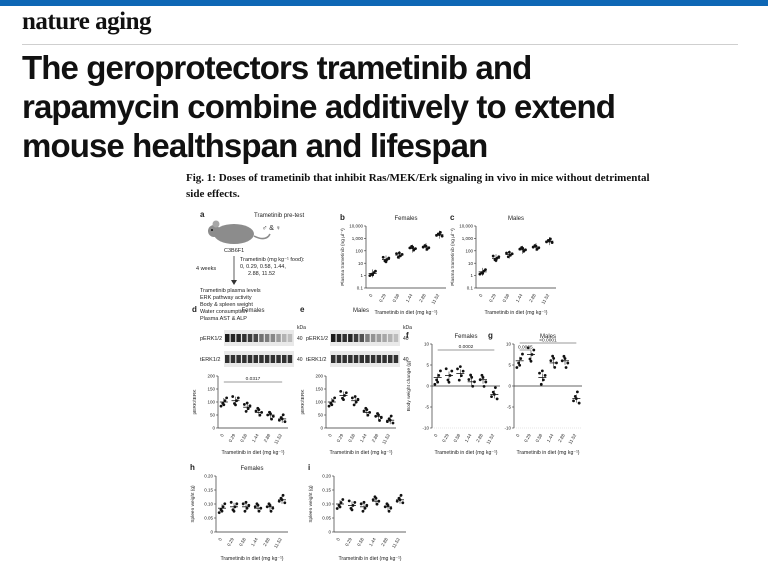  I want to click on blot-band-label: tERK1/2, so click(210, 360).